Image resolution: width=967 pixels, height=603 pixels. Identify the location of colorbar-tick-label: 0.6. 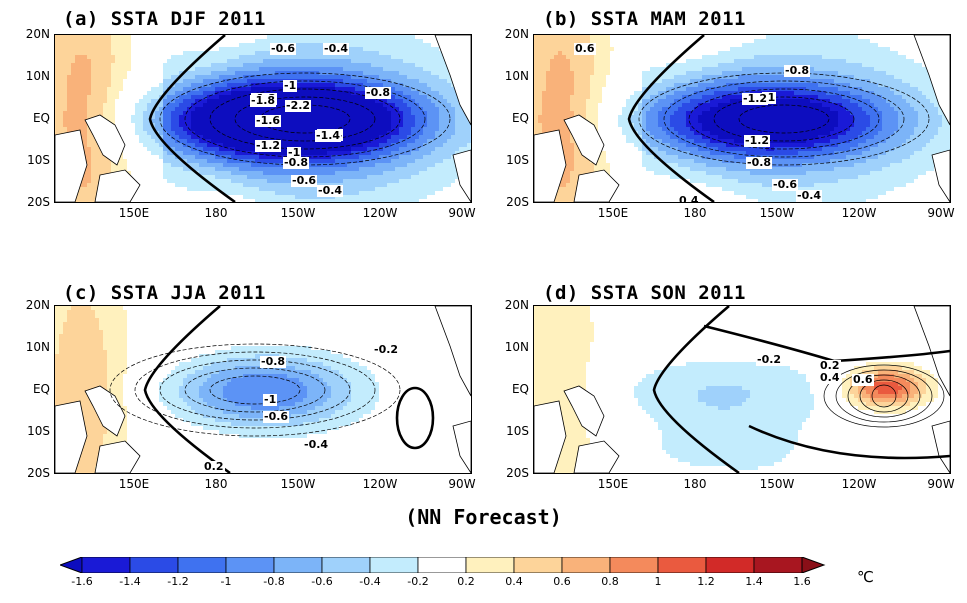
(562, 581).